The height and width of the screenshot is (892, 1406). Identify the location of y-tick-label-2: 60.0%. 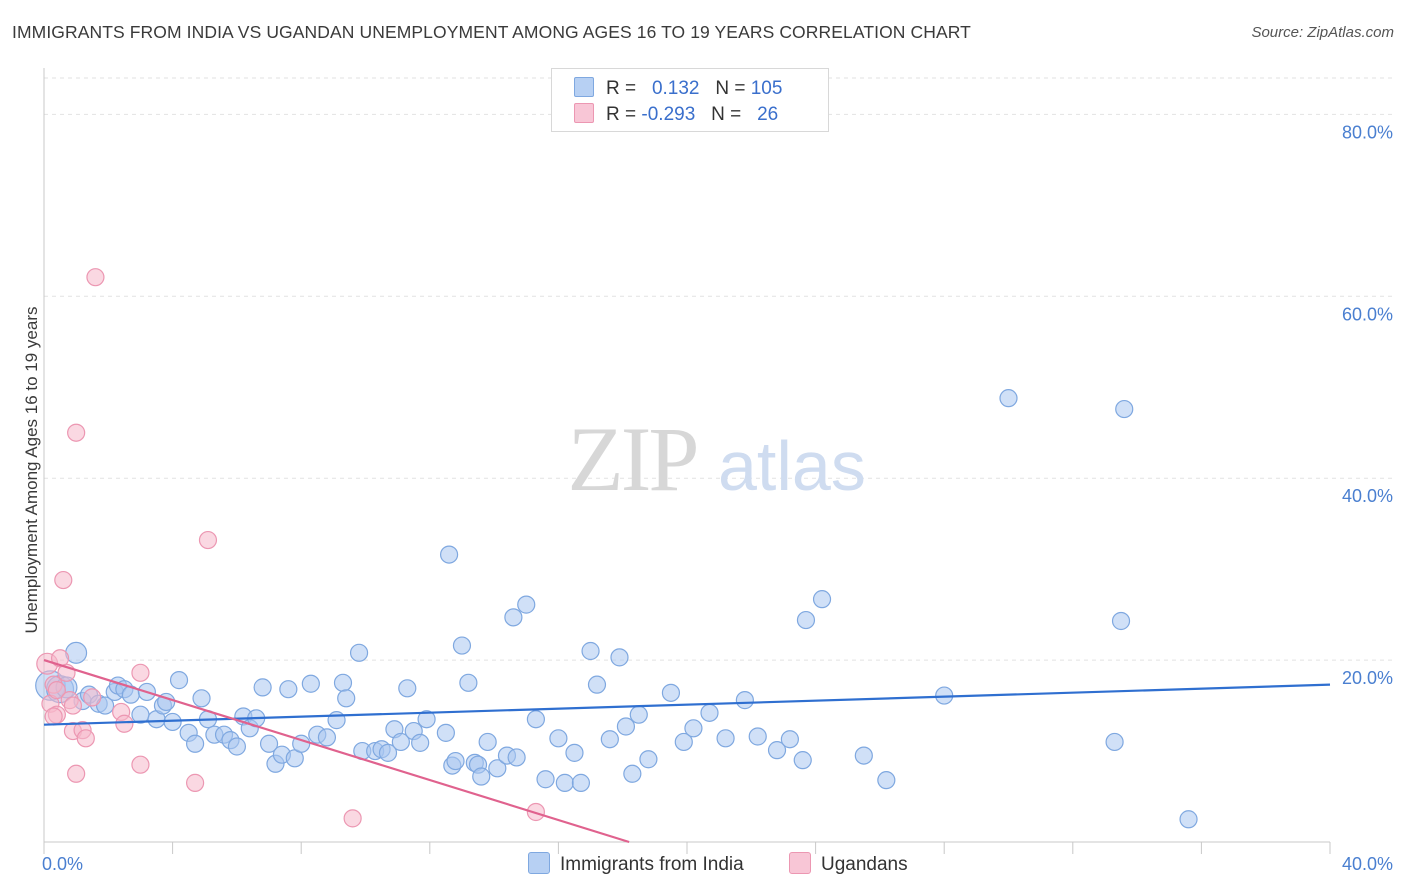
(1367, 314).